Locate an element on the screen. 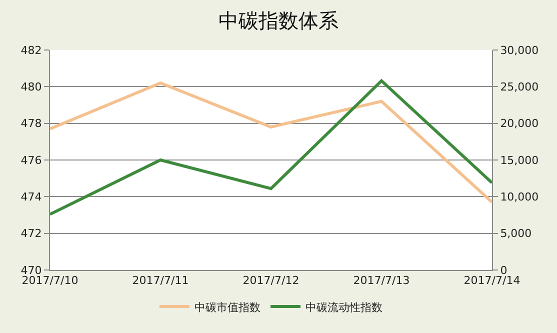 The width and height of the screenshot is (557, 333). chart-title: 中碳指数体系 is located at coordinates (278, 20).